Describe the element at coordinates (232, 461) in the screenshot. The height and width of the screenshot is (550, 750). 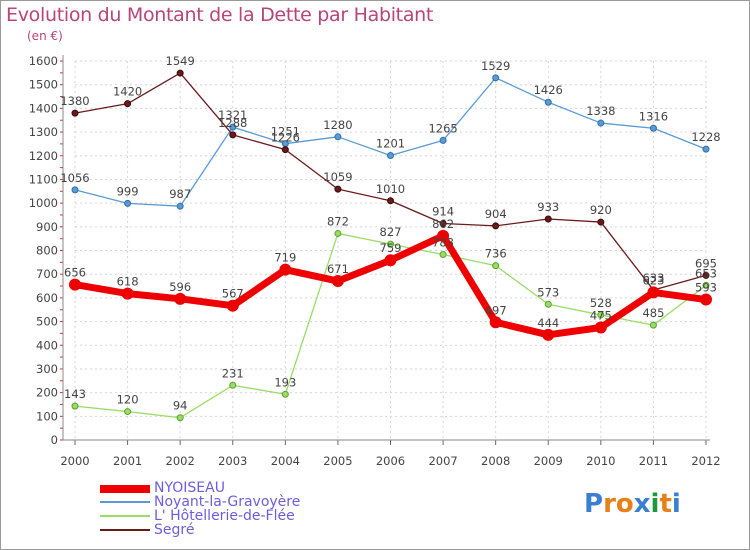
I see `x-tick-label: 2003` at that location.